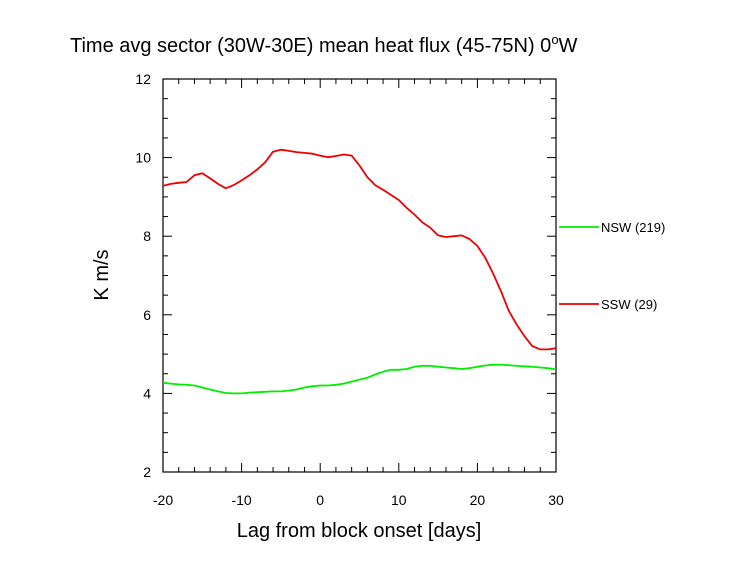 The height and width of the screenshot is (578, 748). Describe the element at coordinates (163, 500) in the screenshot. I see `x-tick-label: -20` at that location.